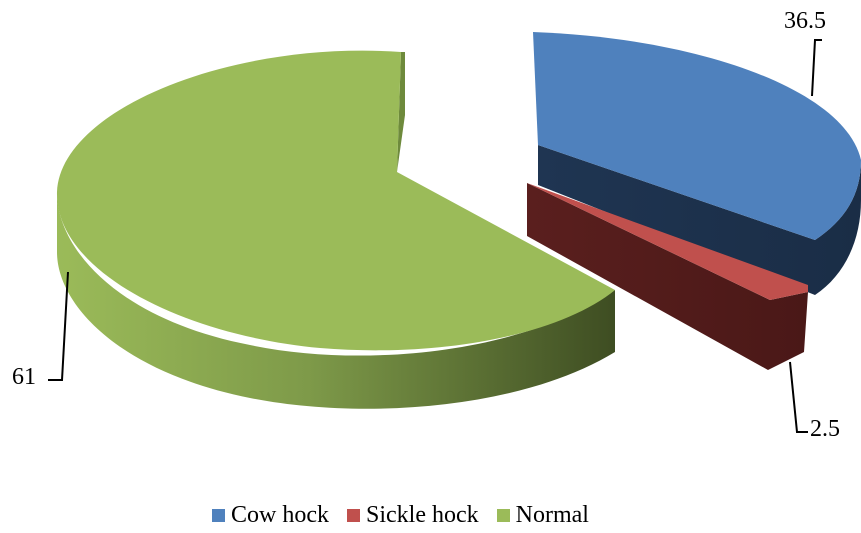 This screenshot has height=533, width=861. Describe the element at coordinates (816, 68) in the screenshot. I see `leader-line-cow-hock` at that location.